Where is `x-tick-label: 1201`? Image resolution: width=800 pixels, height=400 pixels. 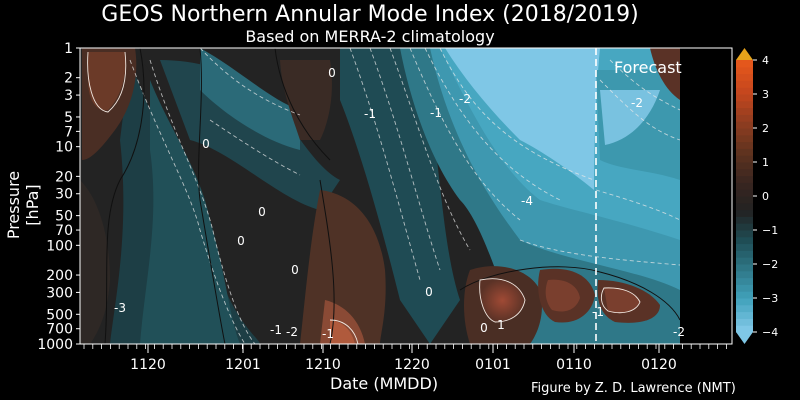
x-tick-label: 1201 is located at coordinates (243, 365).